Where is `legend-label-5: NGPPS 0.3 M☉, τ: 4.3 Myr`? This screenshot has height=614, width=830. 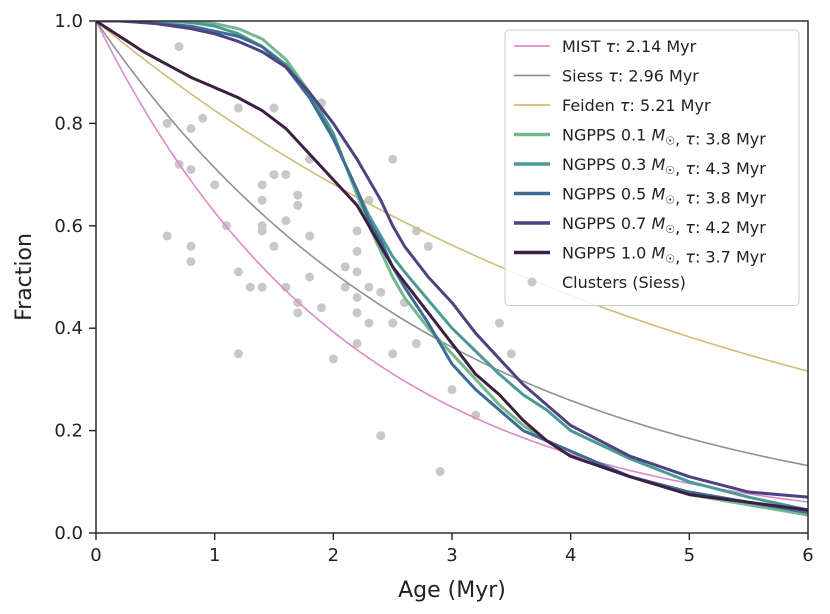
legend-label-5: NGPPS 0.3 M☉, τ: 4.3 Myr is located at coordinates (664, 166).